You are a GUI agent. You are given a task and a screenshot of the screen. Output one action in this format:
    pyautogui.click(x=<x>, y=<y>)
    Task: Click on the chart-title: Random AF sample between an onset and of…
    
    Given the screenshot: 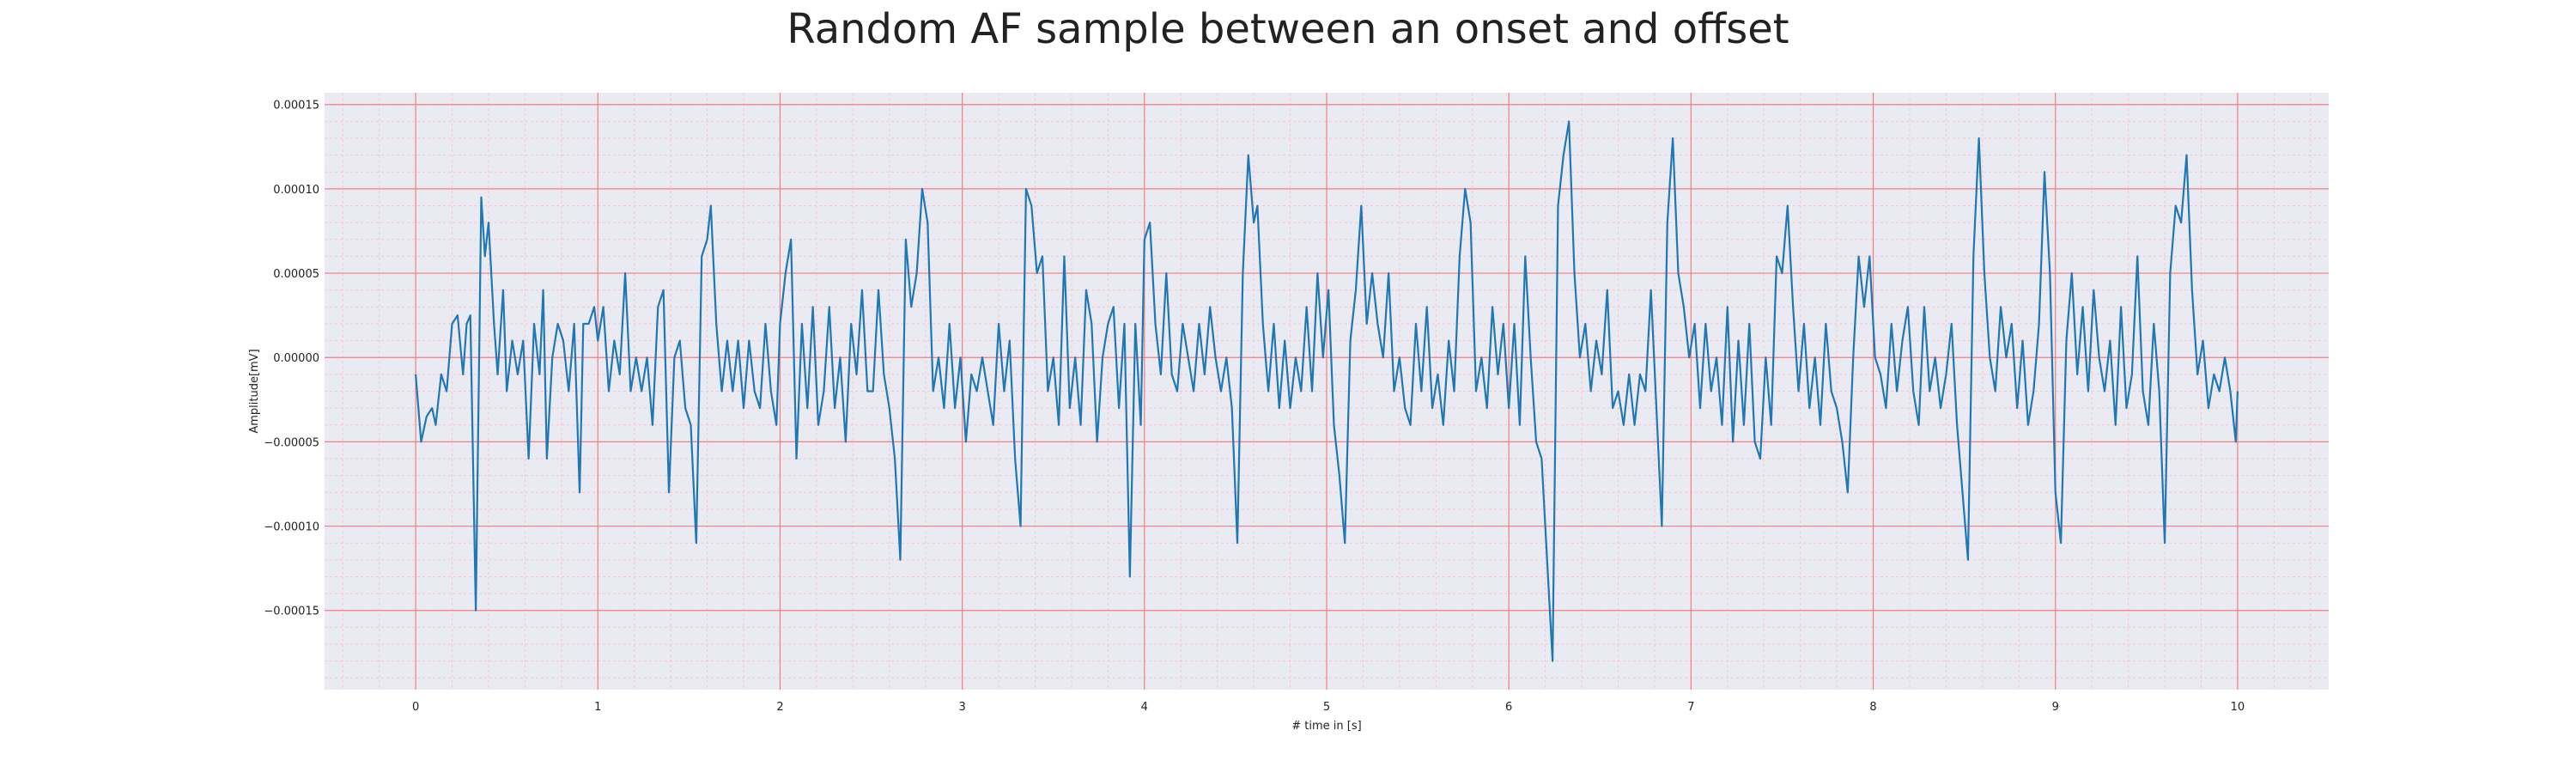 What is the action you would take?
    pyautogui.click(x=1288, y=29)
    